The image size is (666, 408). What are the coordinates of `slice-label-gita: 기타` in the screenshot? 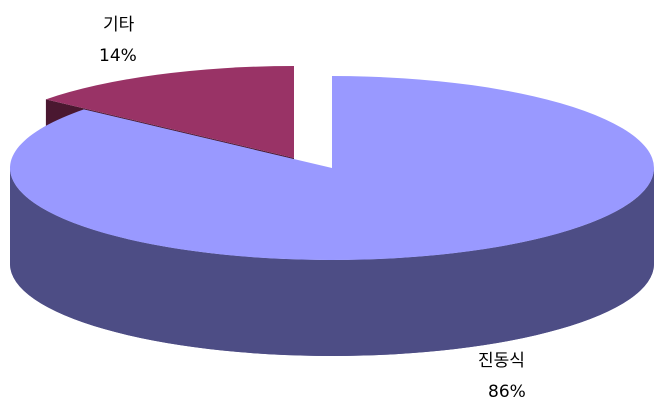 It's located at (119, 25).